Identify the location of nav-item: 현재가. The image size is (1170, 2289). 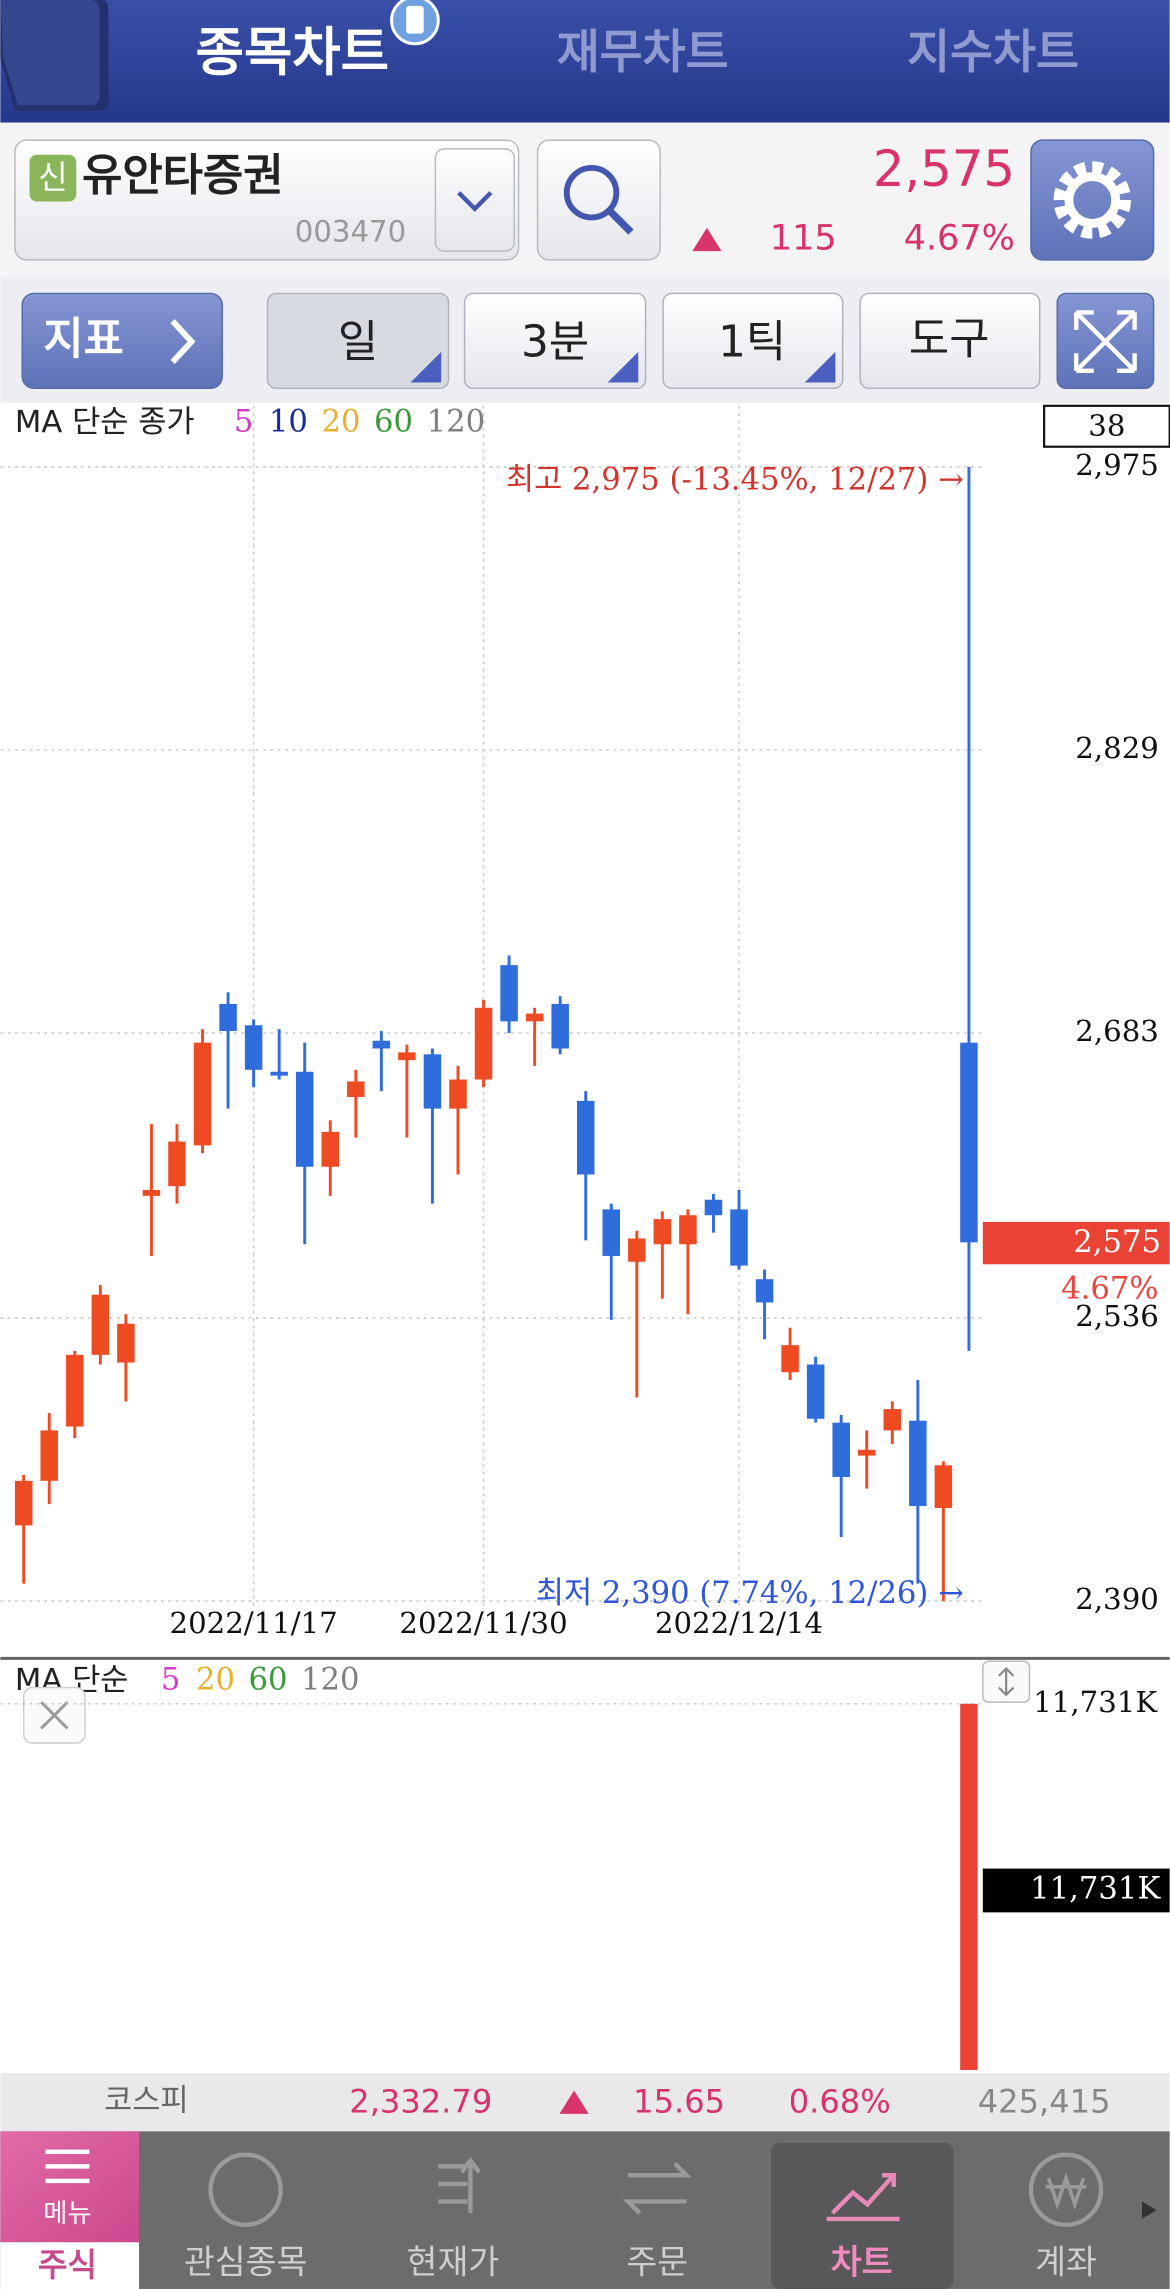
(453, 2262).